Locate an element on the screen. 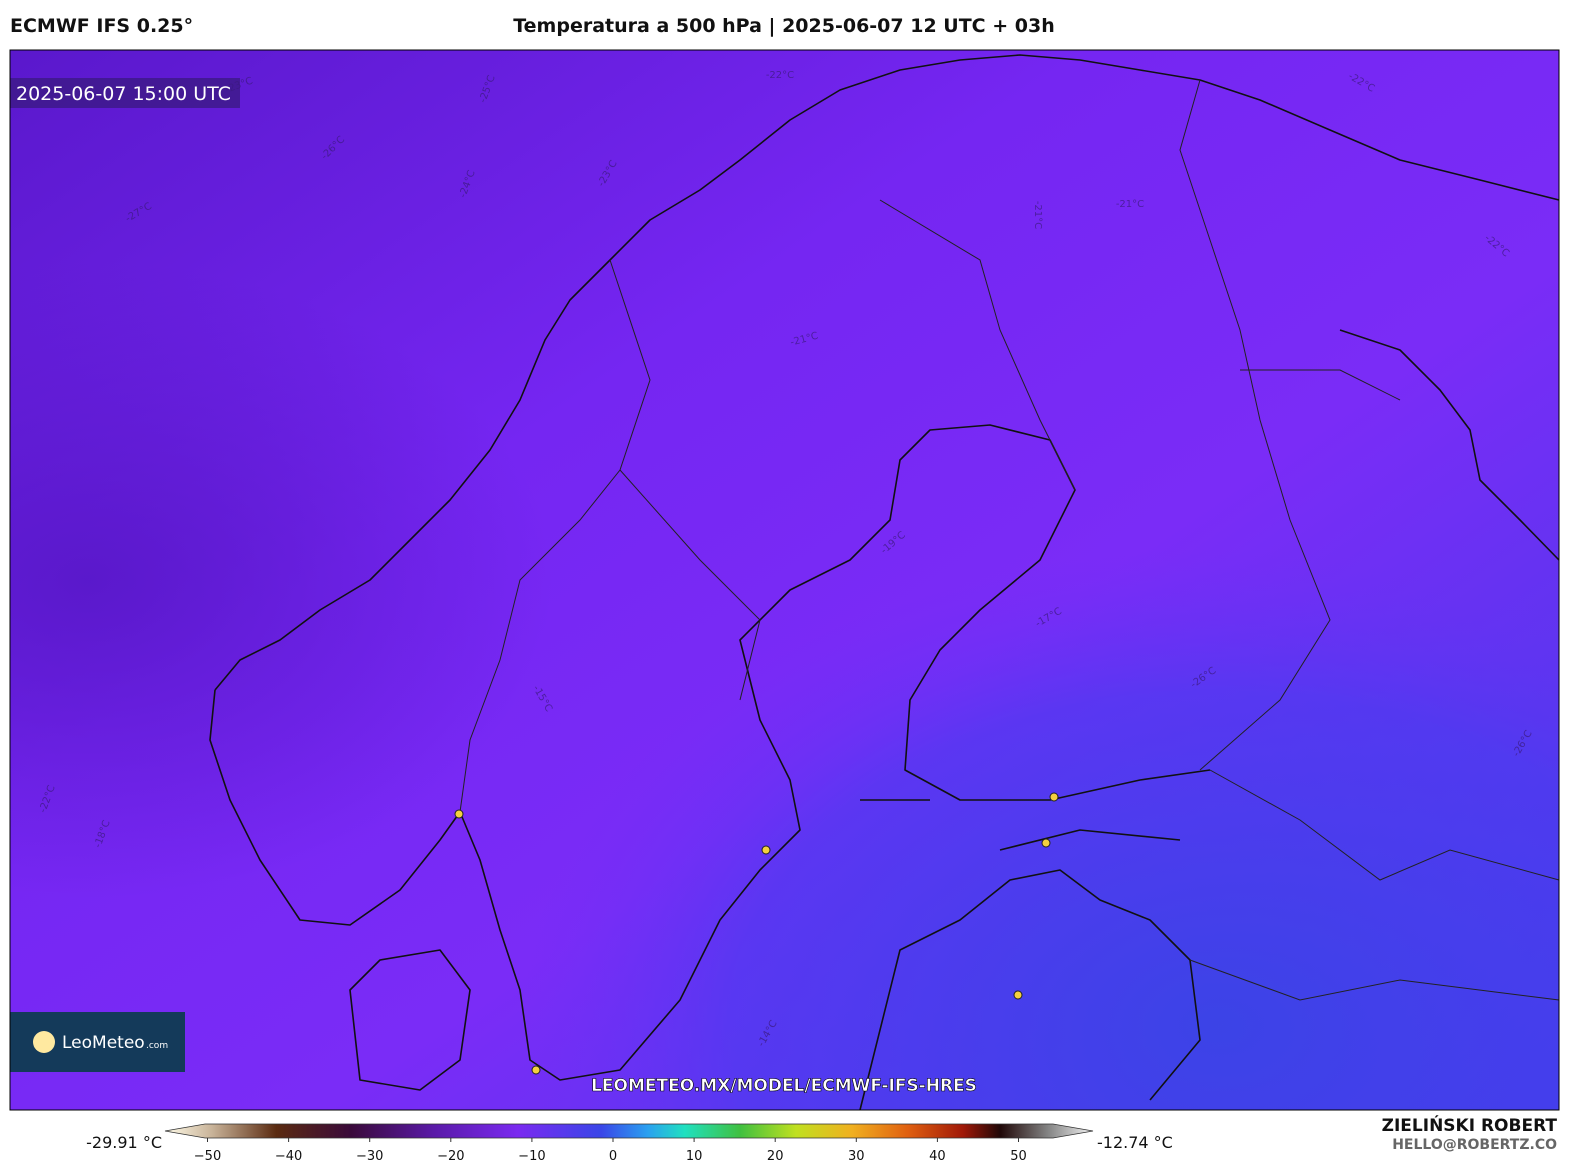  watermark: LEOMETEO.MX/MODEL/ECMWF-IFS-HRES is located at coordinates (784, 1086).